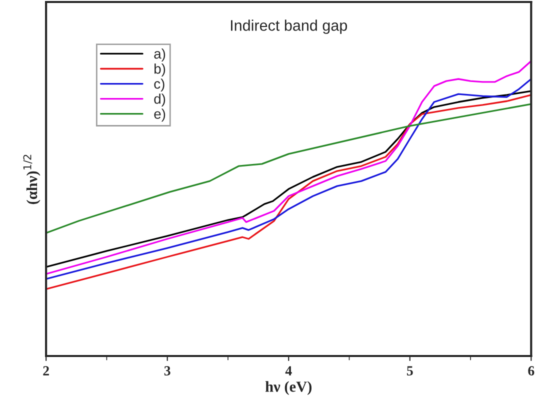 Image resolution: width=542 pixels, height=400 pixels. I want to click on x-tick-label: 2, so click(46, 371).